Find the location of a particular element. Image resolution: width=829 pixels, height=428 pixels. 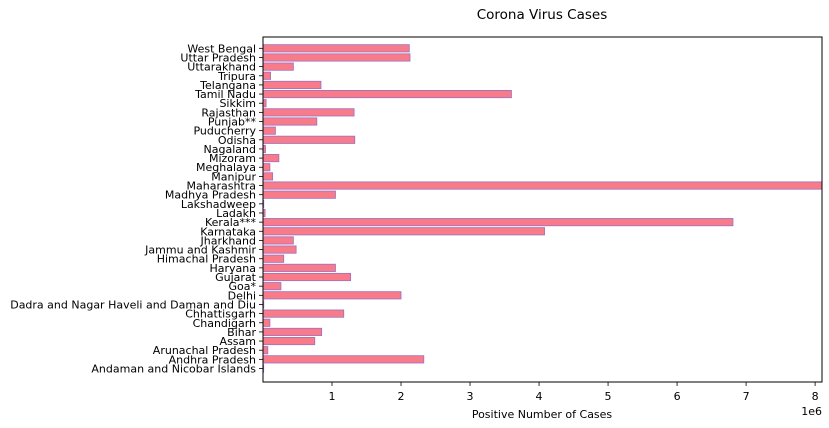

y-tick-label: Arunachal Pradesh is located at coordinates (204, 350).